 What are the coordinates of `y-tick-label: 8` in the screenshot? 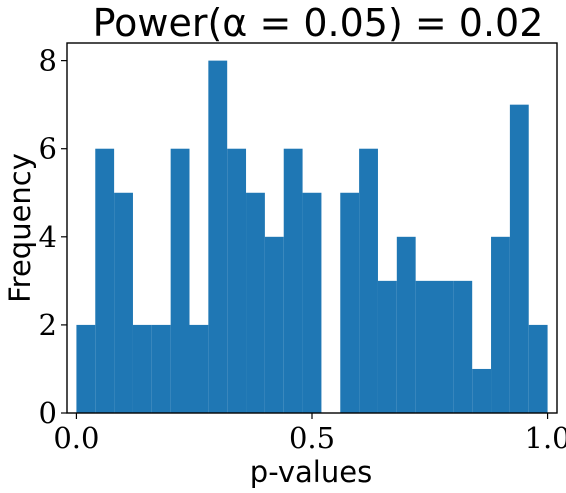 It's located at (48, 61).